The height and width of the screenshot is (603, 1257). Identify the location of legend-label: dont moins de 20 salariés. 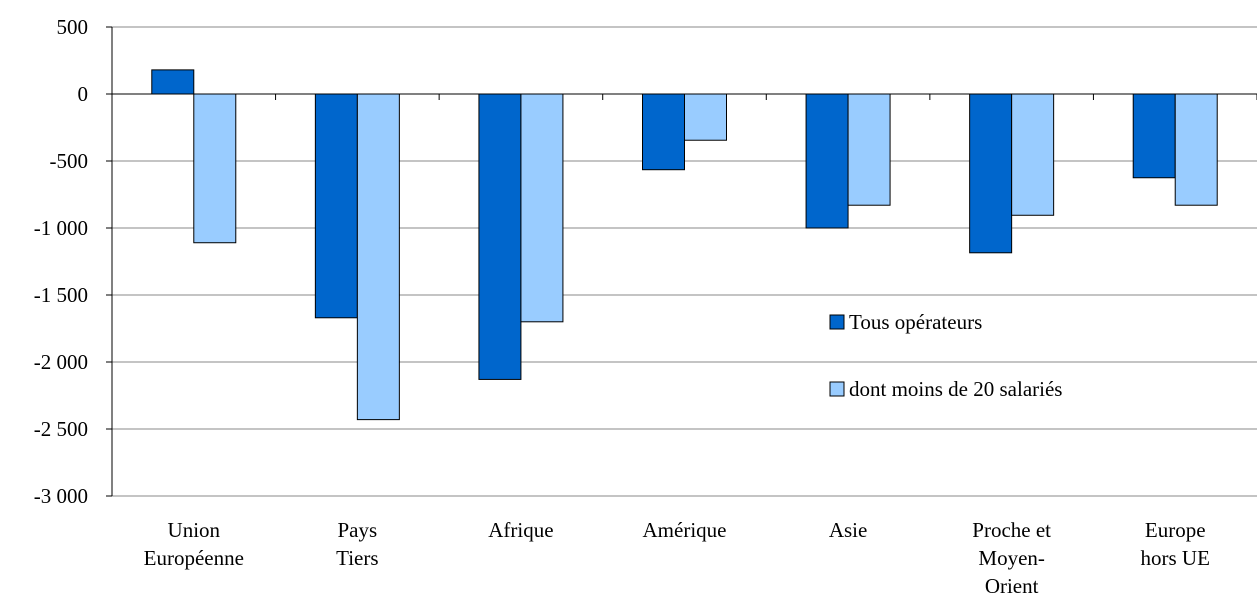
(956, 389).